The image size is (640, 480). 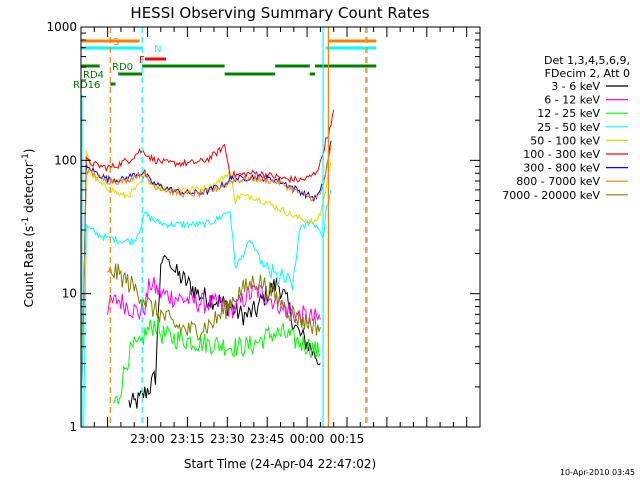 What do you see at coordinates (116, 42) in the screenshot?
I see `mode-bar-label: S` at bounding box center [116, 42].